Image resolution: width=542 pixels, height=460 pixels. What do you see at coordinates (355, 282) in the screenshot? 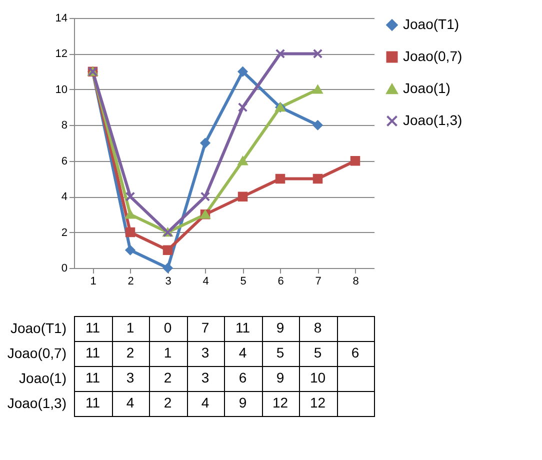
I see `x-tick-label: 8` at bounding box center [355, 282].